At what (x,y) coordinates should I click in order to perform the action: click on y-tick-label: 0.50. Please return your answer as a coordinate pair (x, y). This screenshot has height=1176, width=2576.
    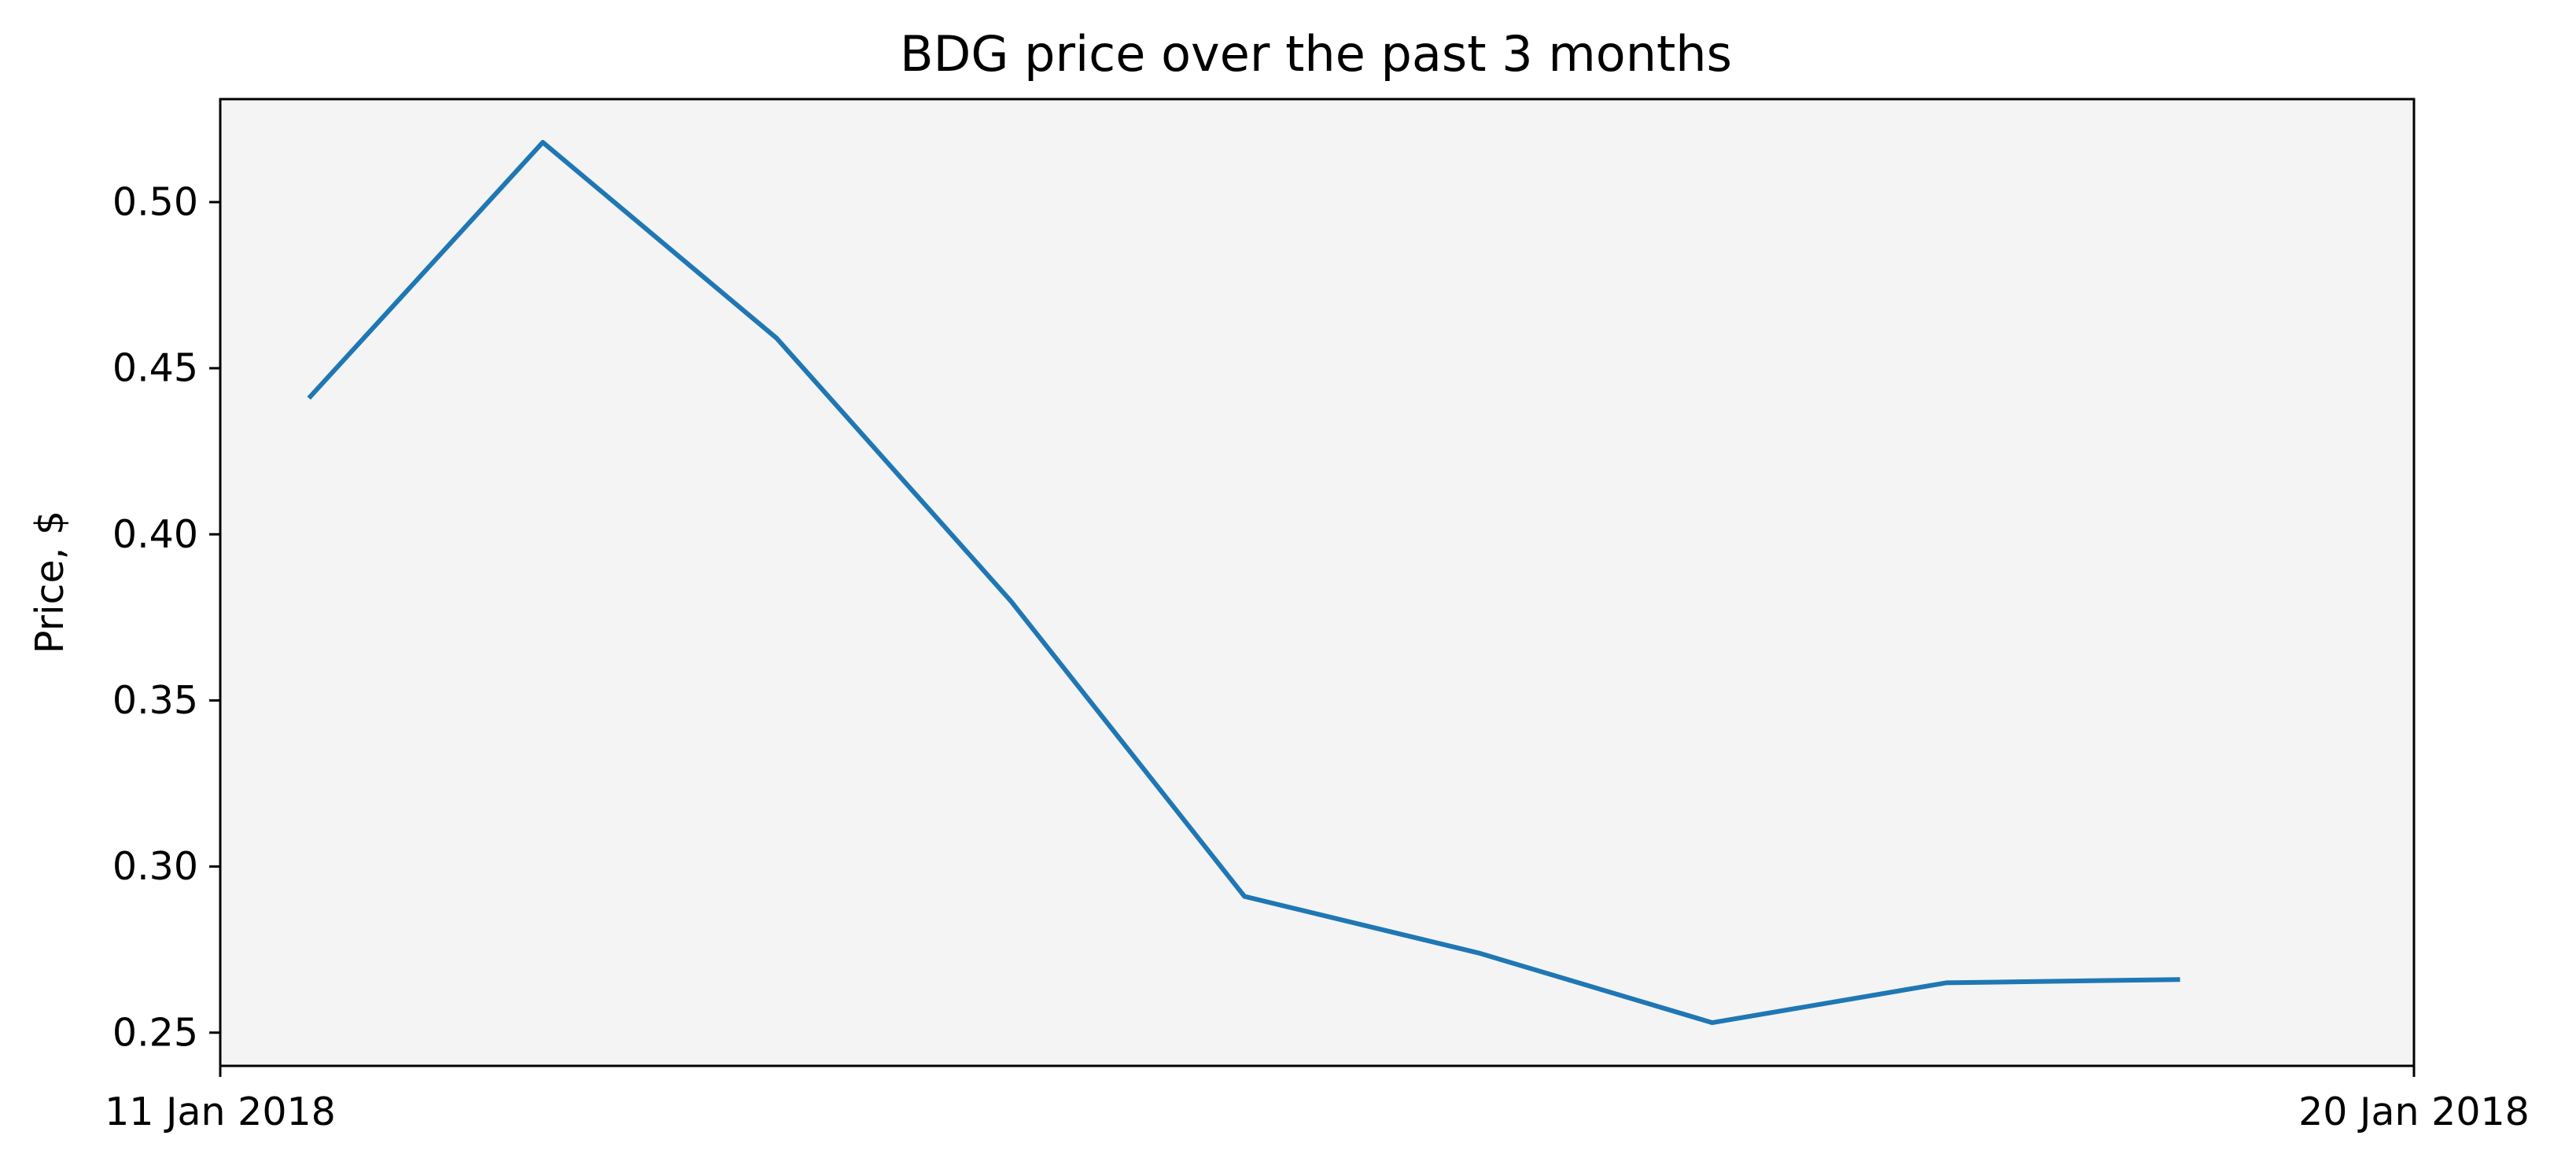
    Looking at the image, I should click on (155, 202).